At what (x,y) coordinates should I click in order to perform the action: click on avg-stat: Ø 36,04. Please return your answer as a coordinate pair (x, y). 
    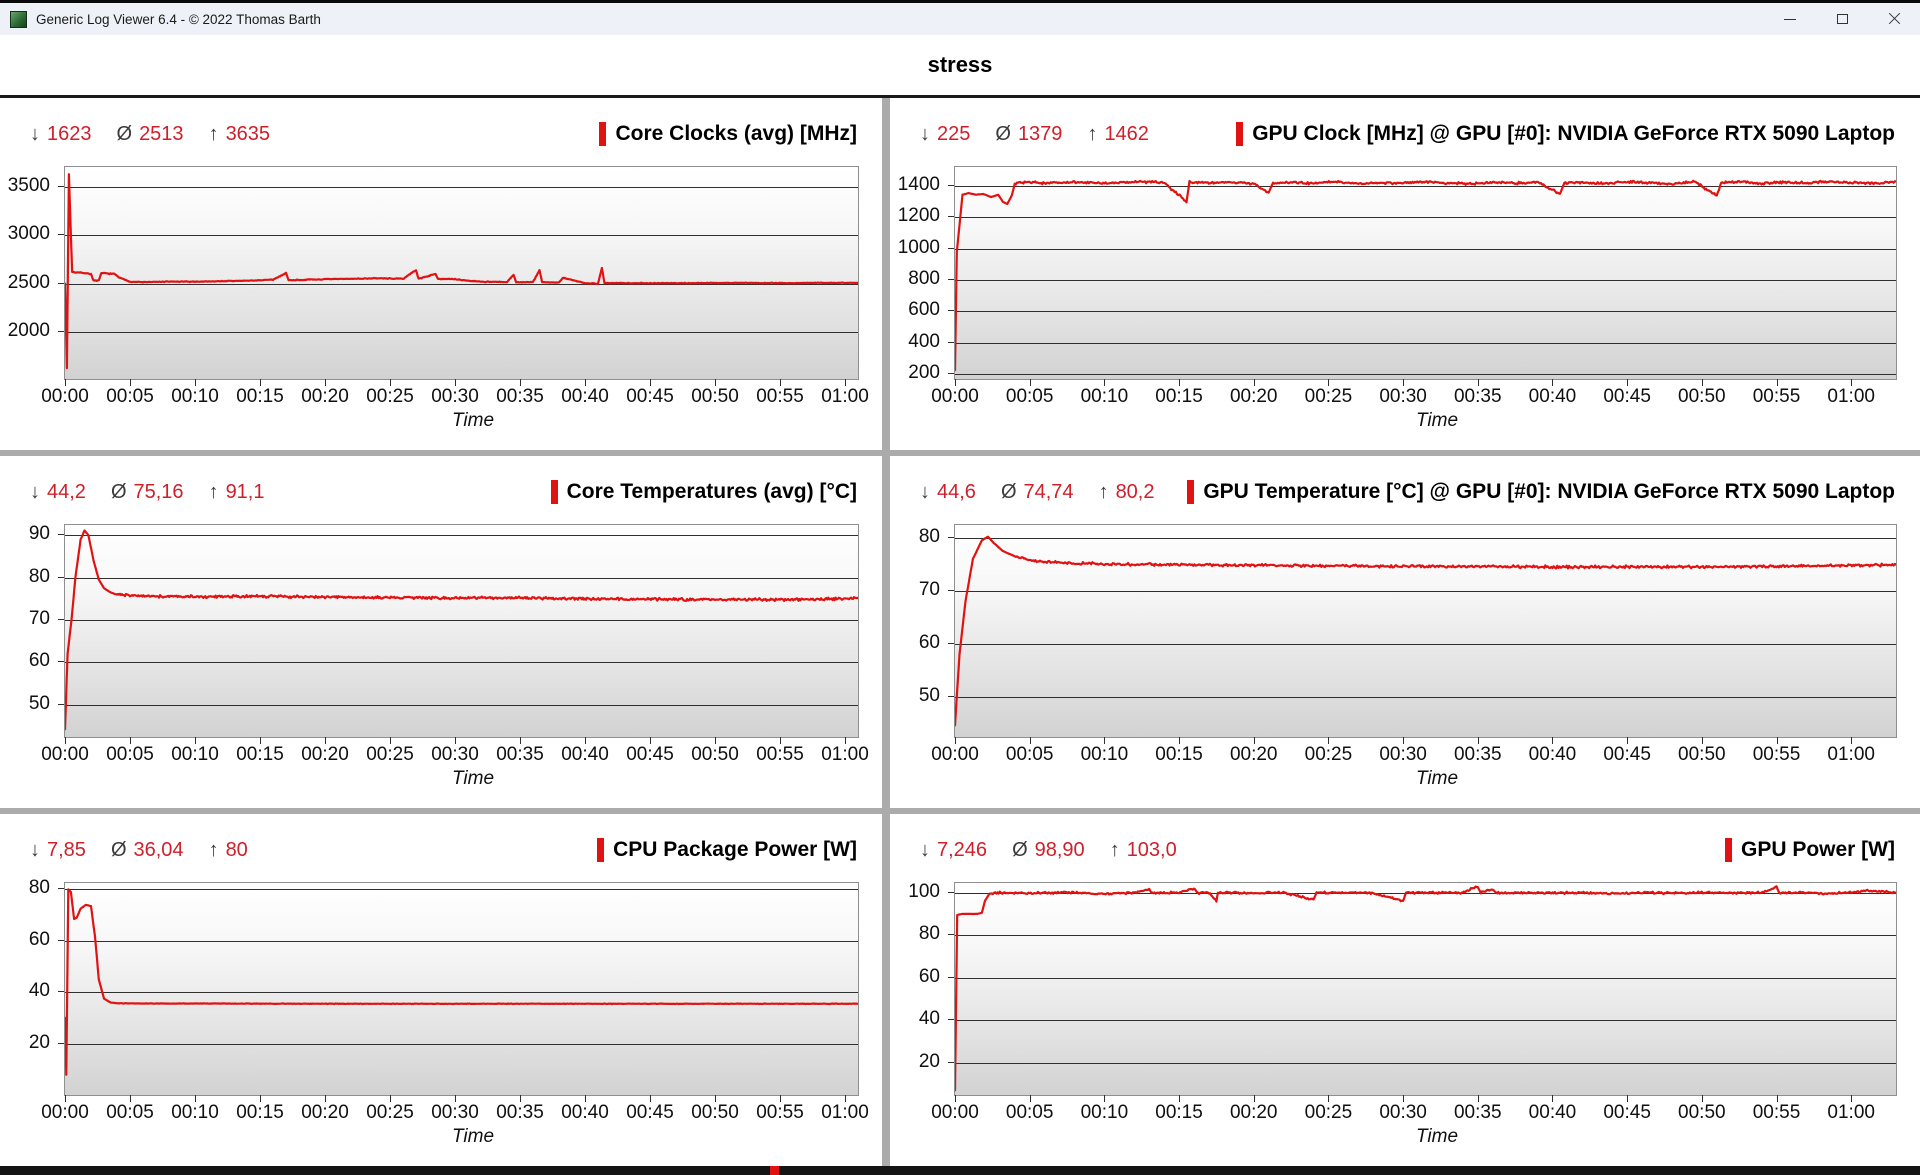
    Looking at the image, I should click on (147, 850).